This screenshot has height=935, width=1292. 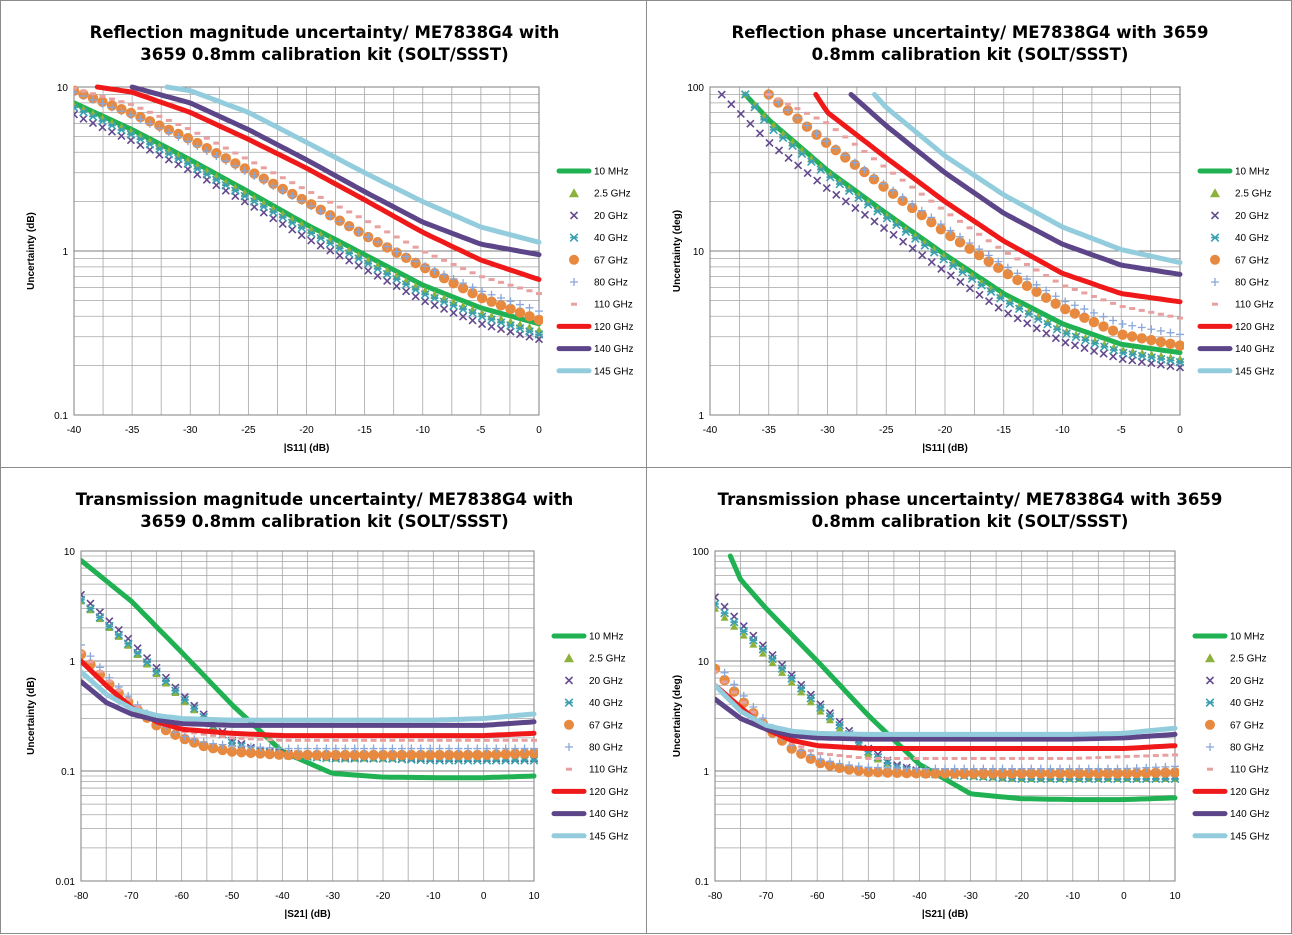 What do you see at coordinates (423, 430) in the screenshot?
I see `x-tick-label: -10` at bounding box center [423, 430].